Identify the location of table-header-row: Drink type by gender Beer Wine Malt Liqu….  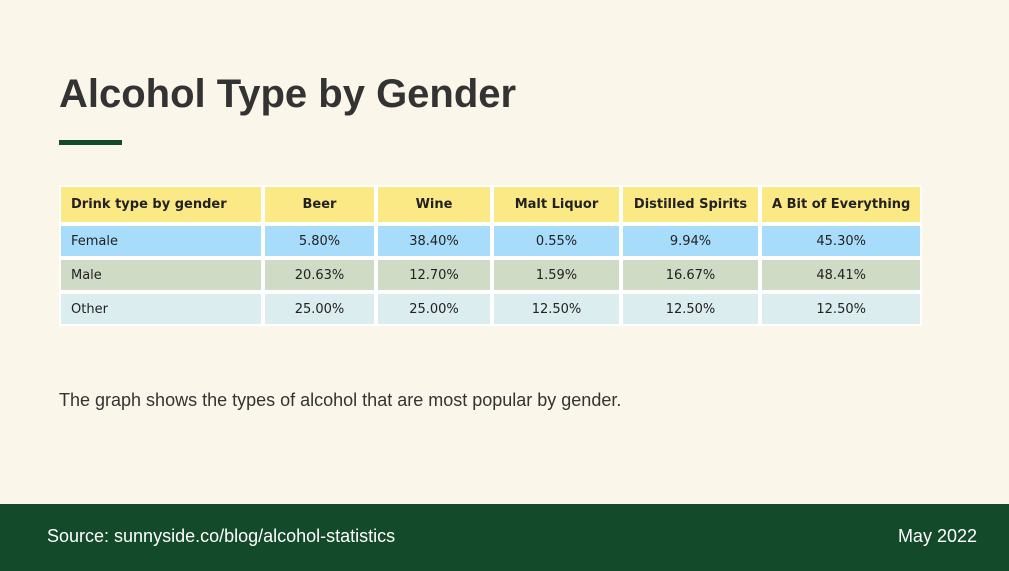
(491, 204).